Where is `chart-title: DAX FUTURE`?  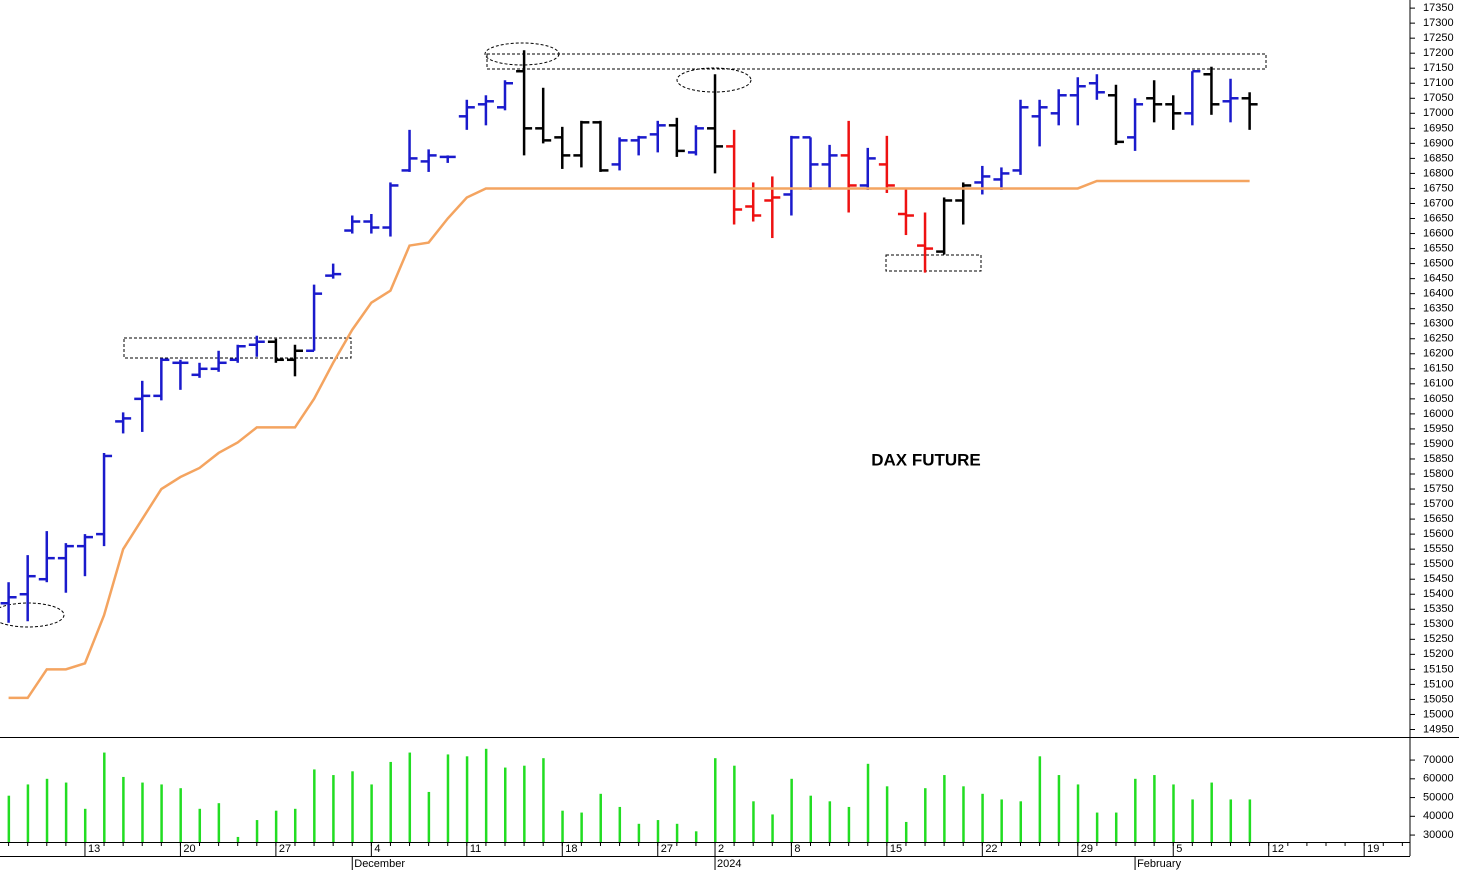 chart-title: DAX FUTURE is located at coordinates (926, 459).